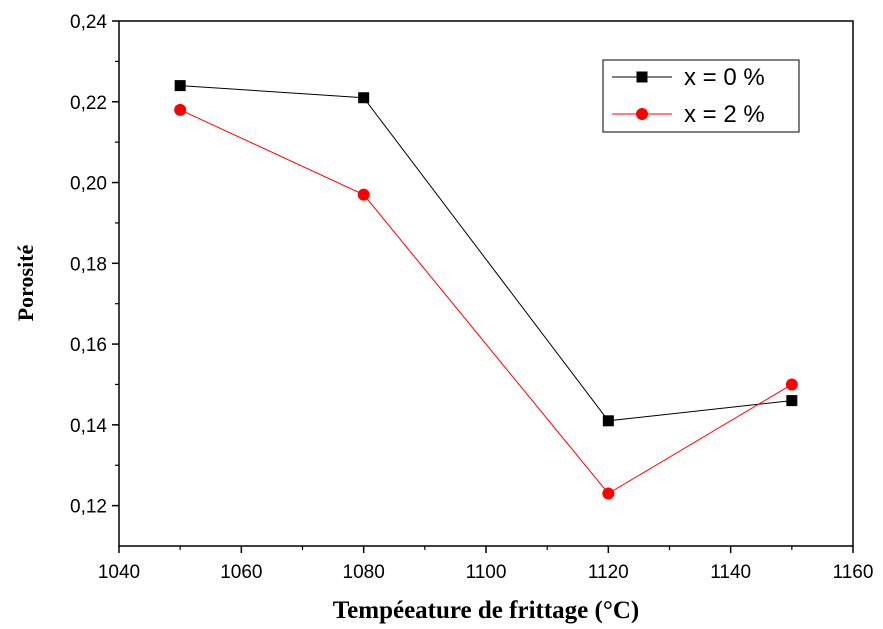  What do you see at coordinates (608, 572) in the screenshot?
I see `x-tick-label: 1120` at bounding box center [608, 572].